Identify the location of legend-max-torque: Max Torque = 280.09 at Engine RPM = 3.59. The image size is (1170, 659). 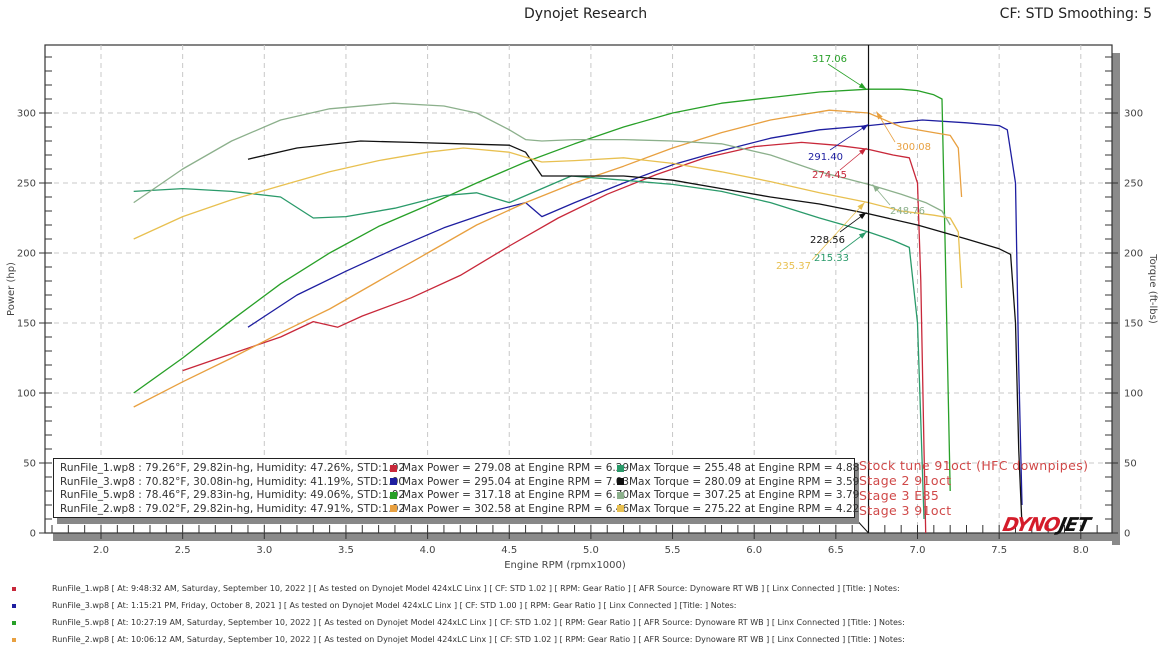
(738, 482).